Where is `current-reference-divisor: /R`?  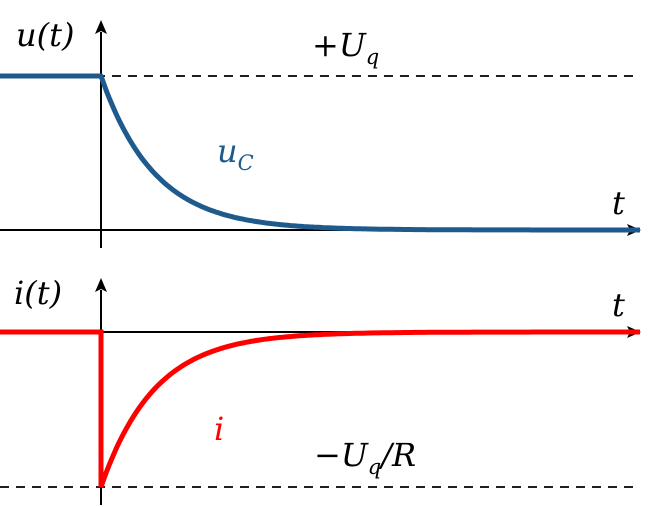
current-reference-divisor: /R is located at coordinates (397, 455).